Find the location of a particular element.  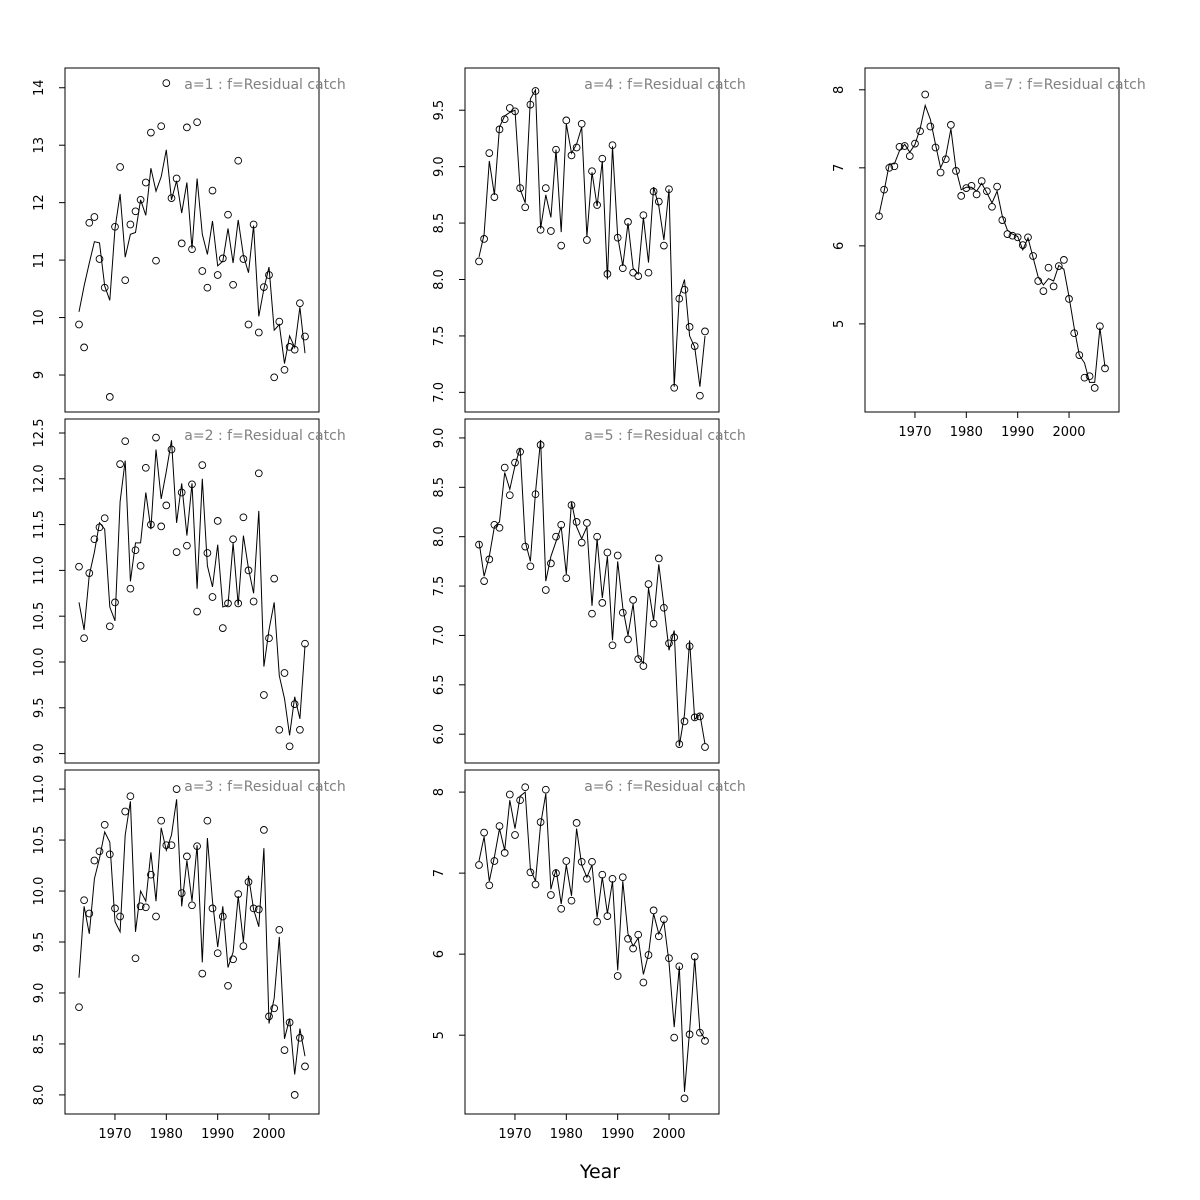

y-tick-label: 10 is located at coordinates (39, 317).